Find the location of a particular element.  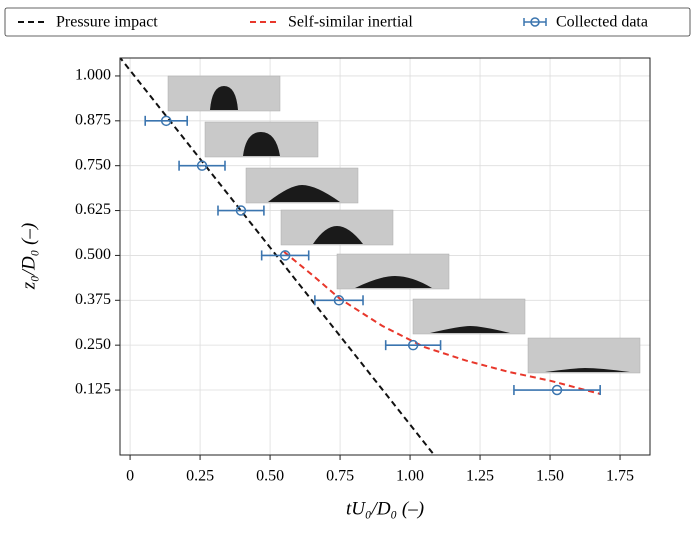

x-tick-label: 0.25 is located at coordinates (200, 476).